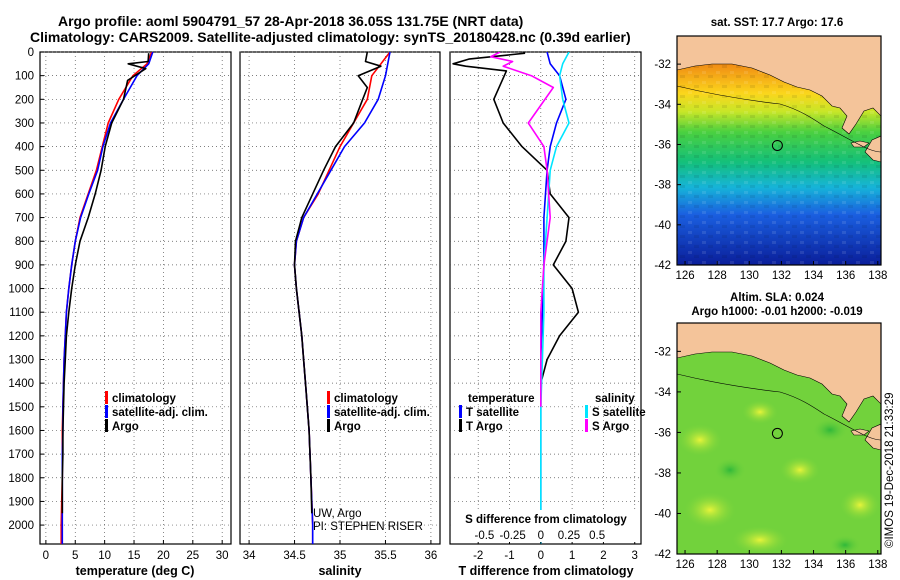 This screenshot has width=900, height=580. Describe the element at coordinates (872, 437) in the screenshot. I see `sla-land-fleurieu` at that location.